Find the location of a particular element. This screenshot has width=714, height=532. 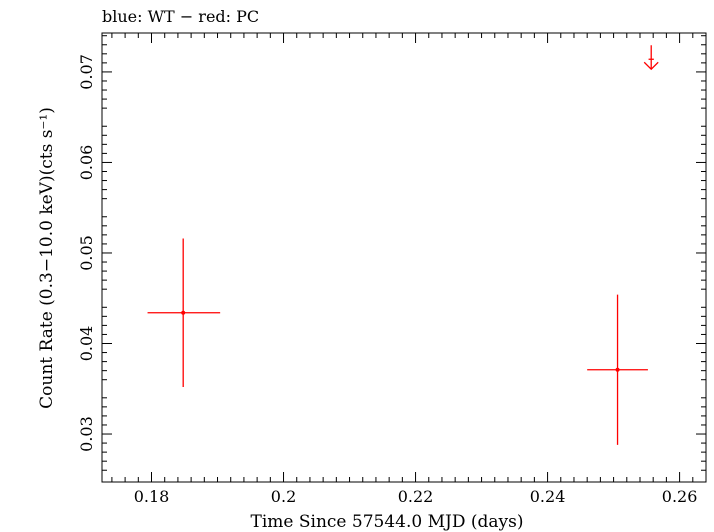

x-tick-label: 0.18 is located at coordinates (152, 496).